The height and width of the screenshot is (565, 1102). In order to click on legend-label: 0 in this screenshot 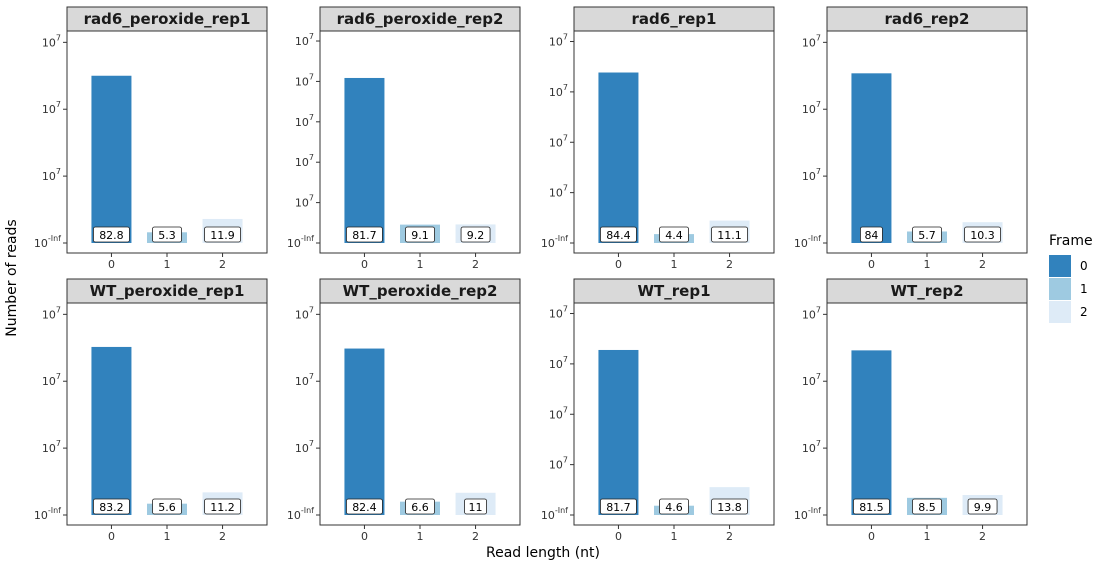, I will do `click(1084, 266)`.